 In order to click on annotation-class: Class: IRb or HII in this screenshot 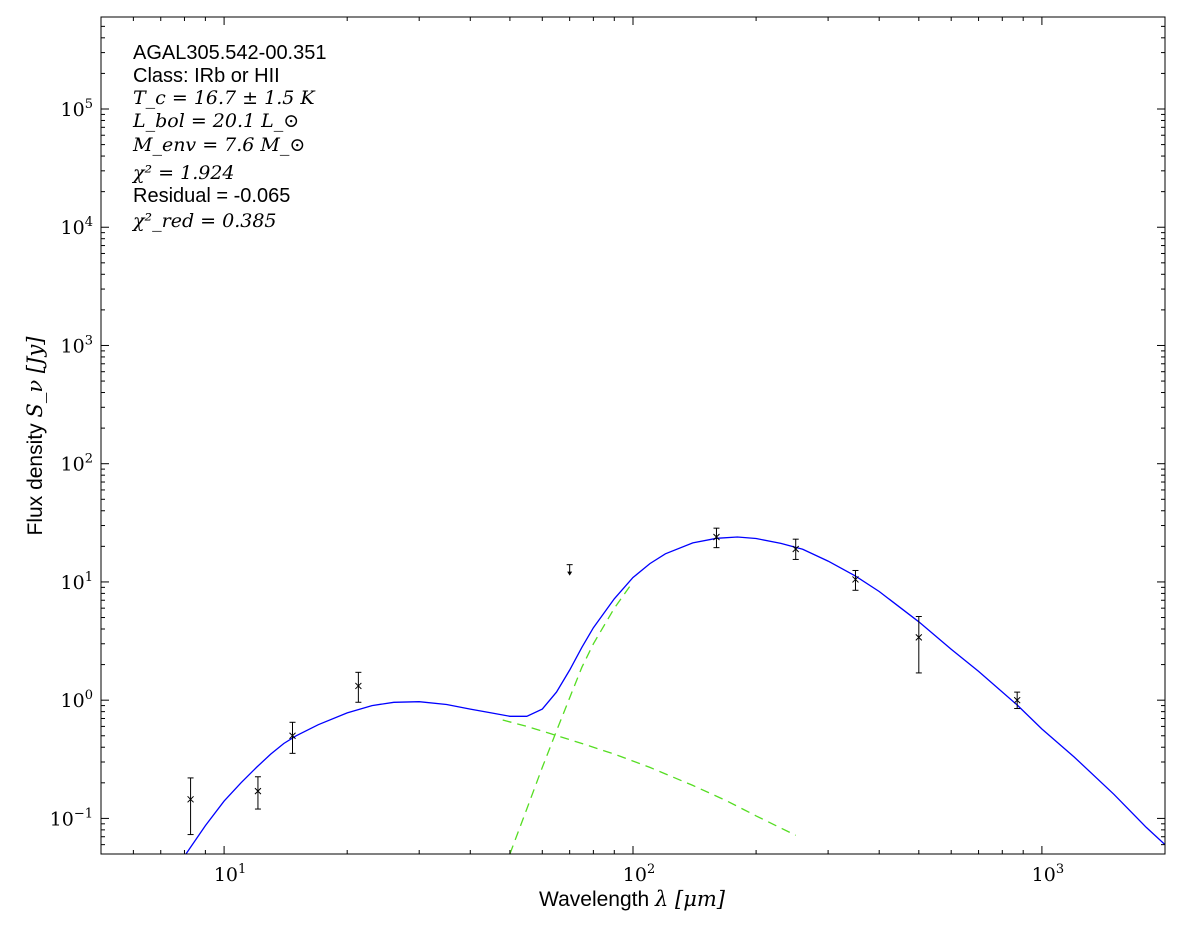, I will do `click(206, 76)`.